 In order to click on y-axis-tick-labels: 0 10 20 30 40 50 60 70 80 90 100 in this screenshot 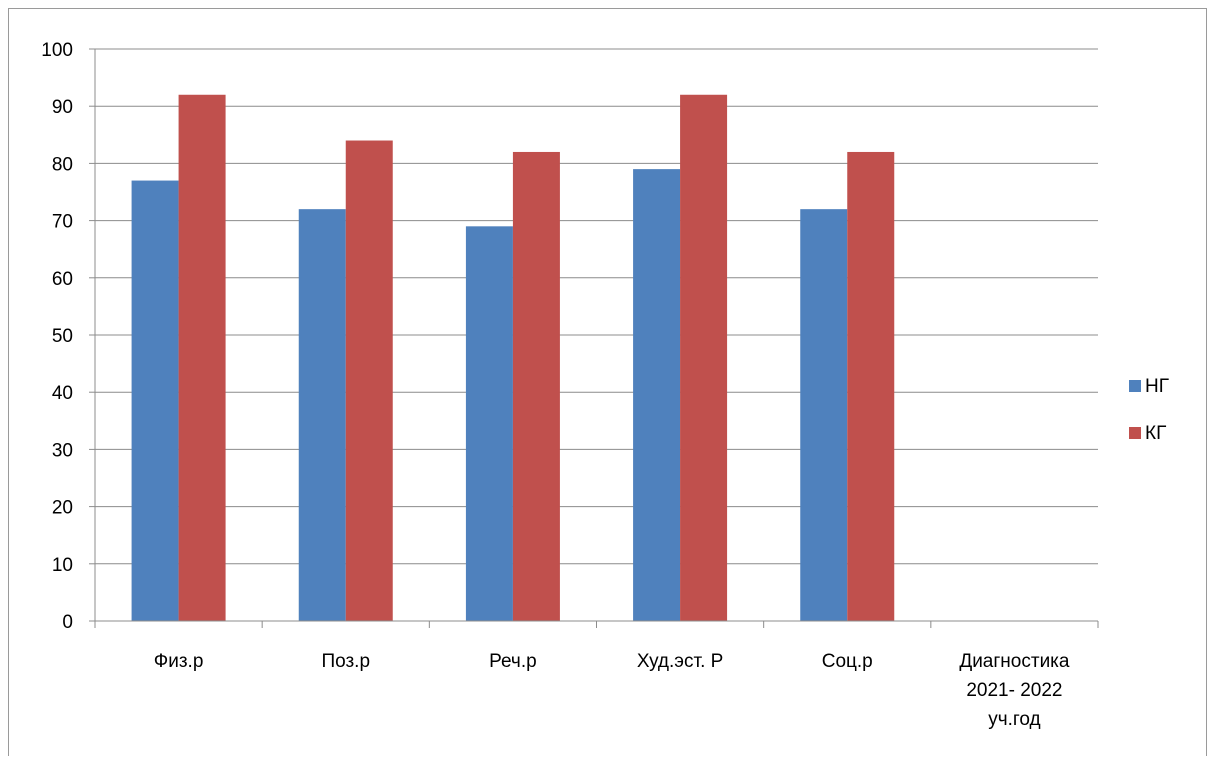, I will do `click(57, 336)`.